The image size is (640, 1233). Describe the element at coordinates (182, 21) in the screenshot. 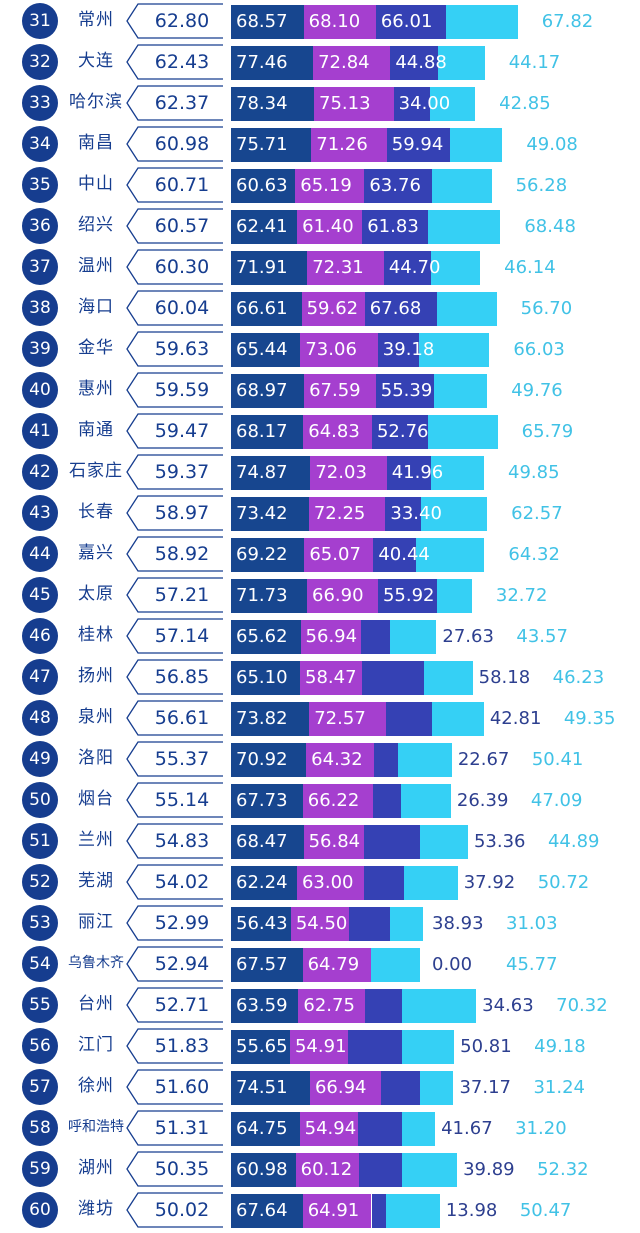

I see `total-score: 62.80` at that location.